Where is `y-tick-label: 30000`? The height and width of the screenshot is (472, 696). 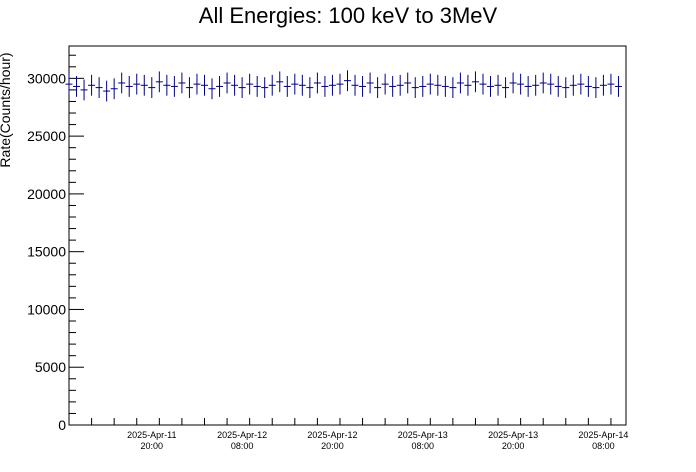 y-tick-label: 30000 is located at coordinates (46, 78).